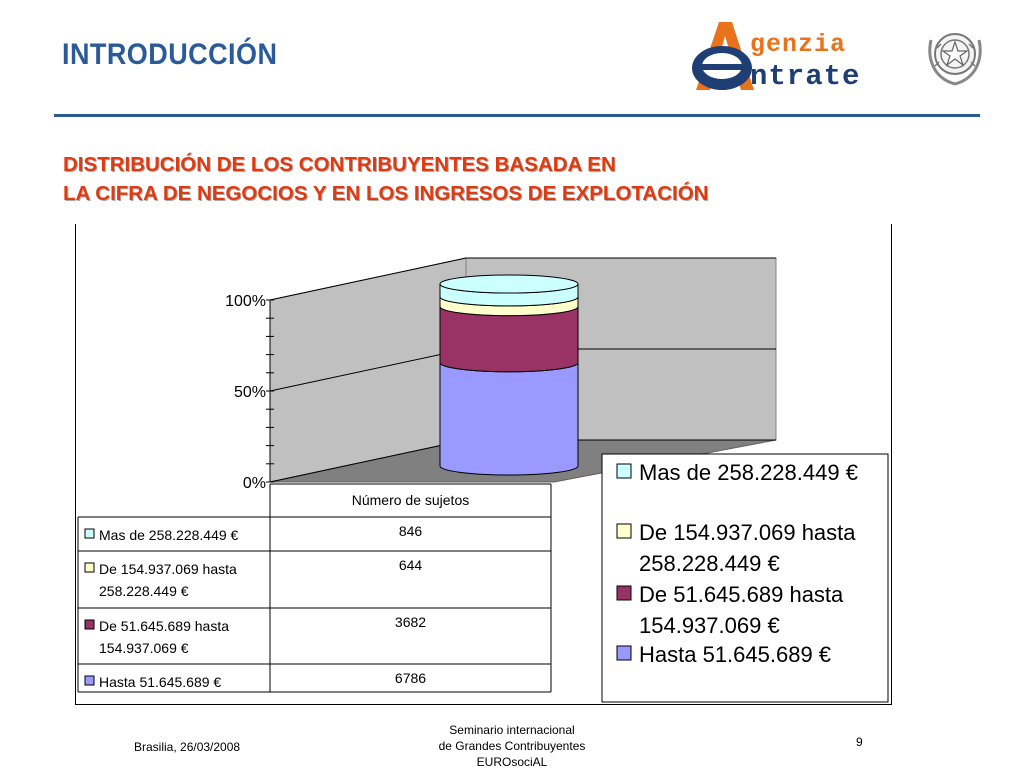 The height and width of the screenshot is (770, 1024). What do you see at coordinates (170, 54) in the screenshot?
I see `slide-title: INTRODUCCIÓN` at bounding box center [170, 54].